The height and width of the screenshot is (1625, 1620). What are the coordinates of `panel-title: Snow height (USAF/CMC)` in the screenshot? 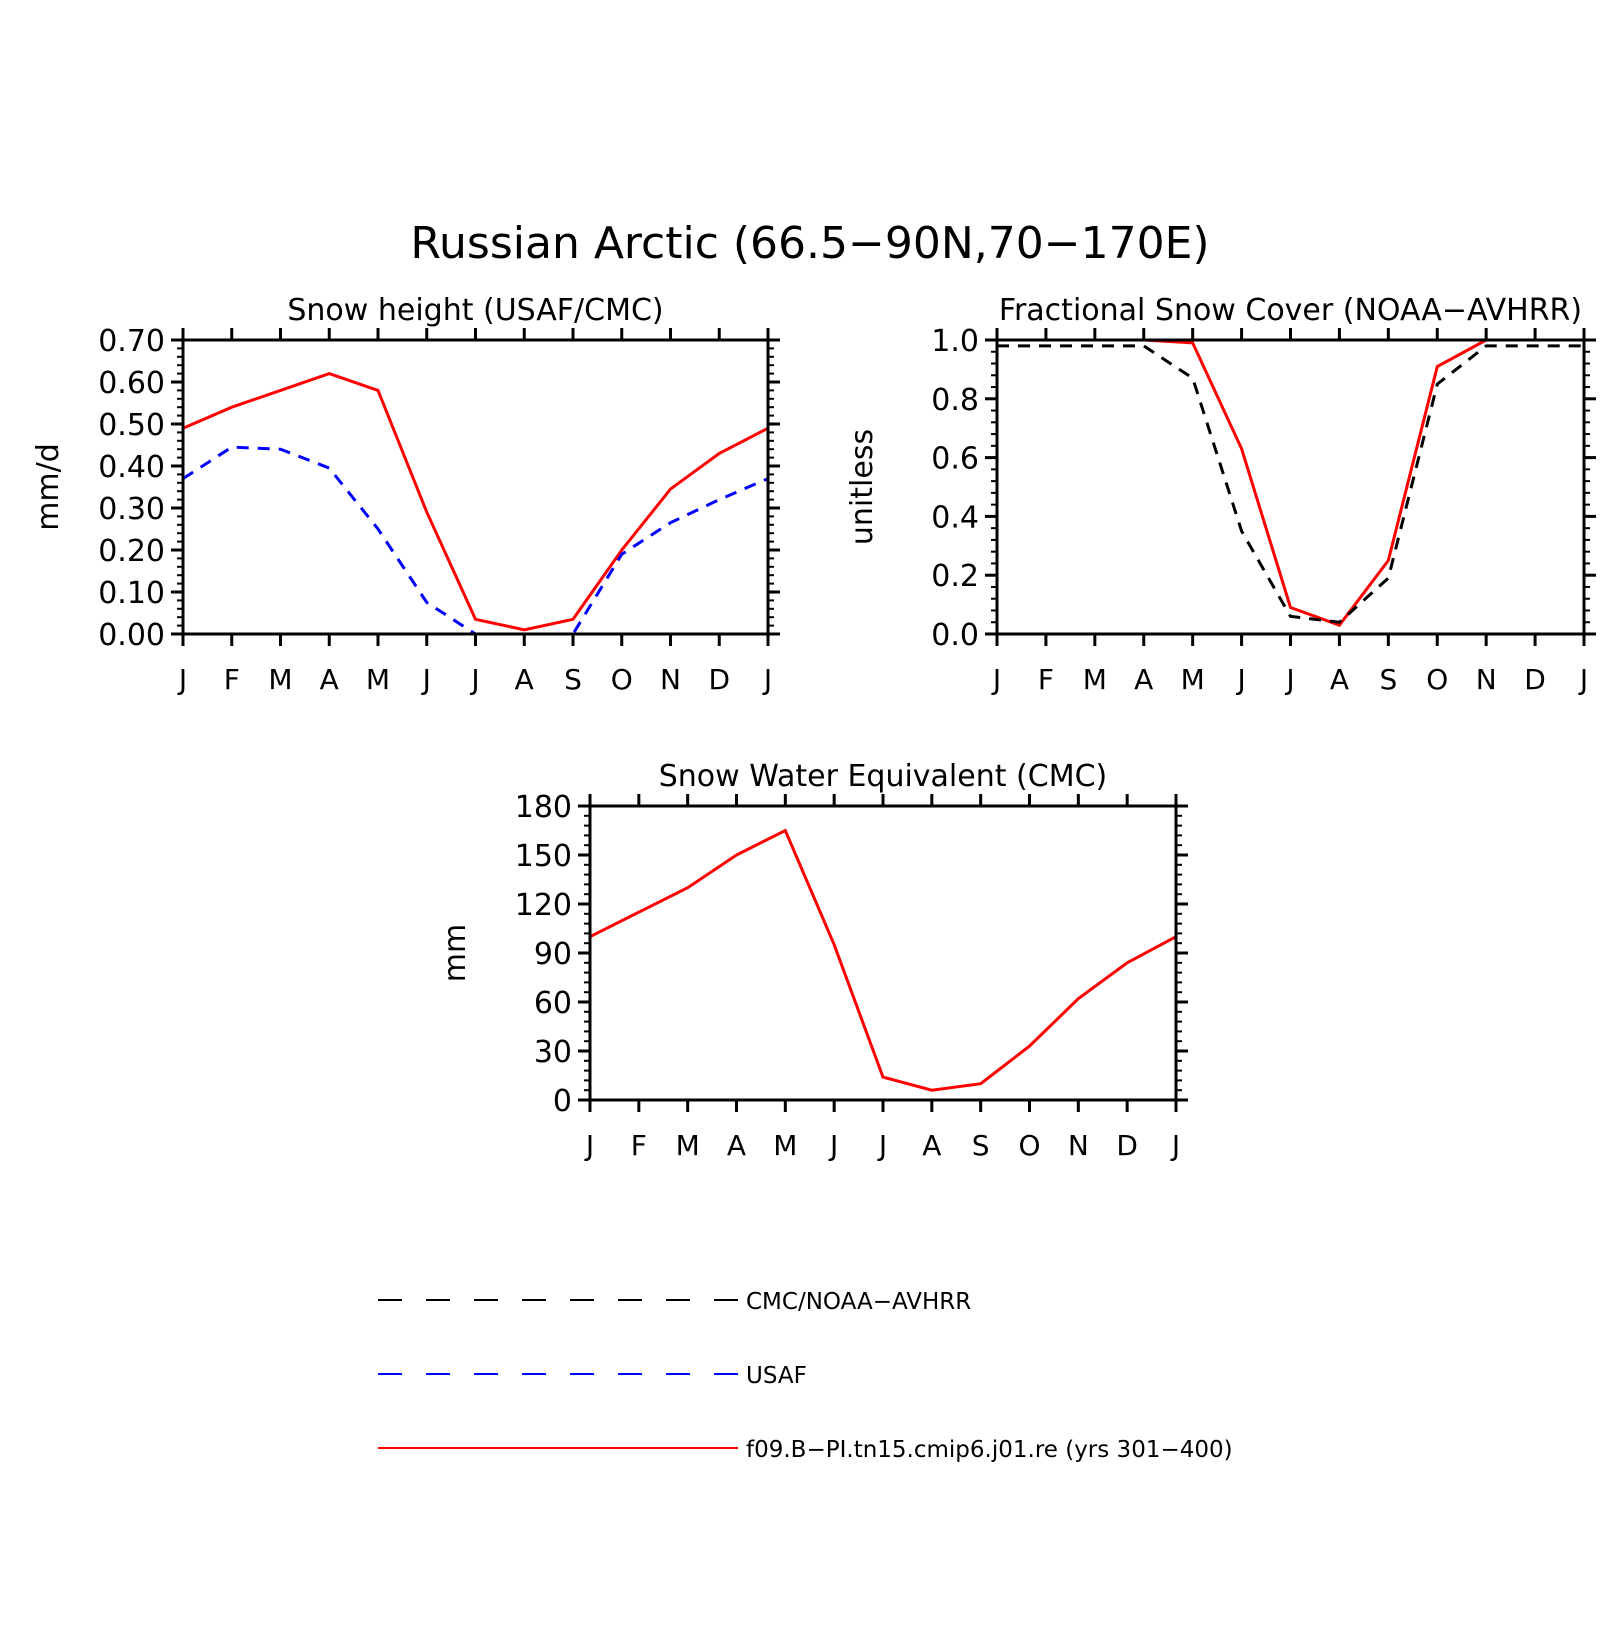 It's located at (475, 310).